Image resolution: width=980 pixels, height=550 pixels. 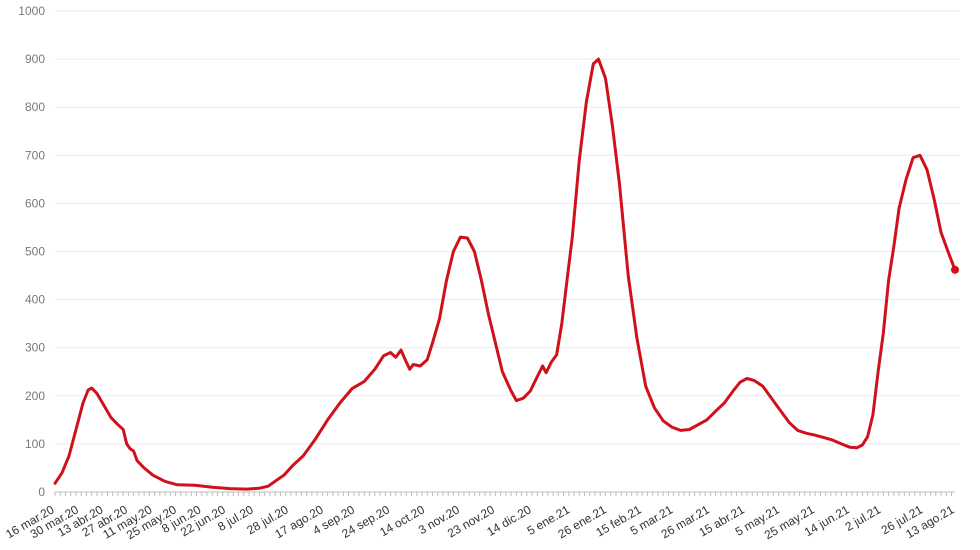 I want to click on y-tick-label: 100, so click(x=35, y=444).